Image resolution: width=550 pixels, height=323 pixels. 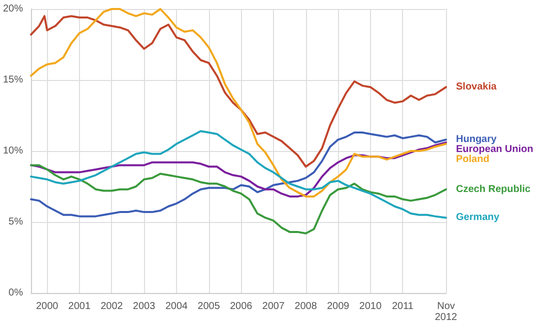 I want to click on series-label: Czech Republic, so click(x=493, y=189).